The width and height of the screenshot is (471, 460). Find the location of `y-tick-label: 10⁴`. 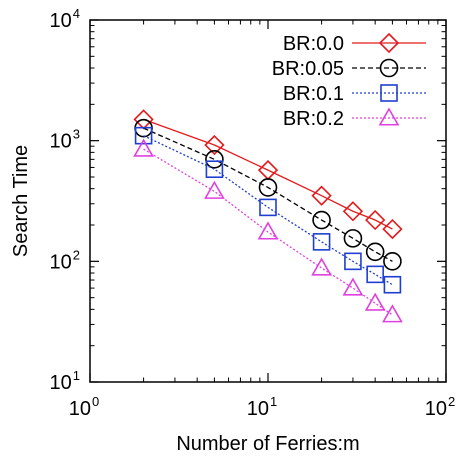

y-tick-label: 10⁴ is located at coordinates (65, 19).